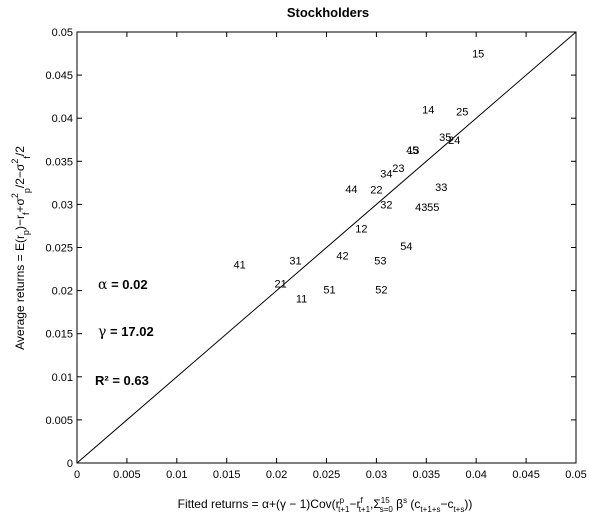 The width and height of the screenshot is (589, 521). Describe the element at coordinates (276, 475) in the screenshot. I see `x-tick-label: 0.02` at that location.